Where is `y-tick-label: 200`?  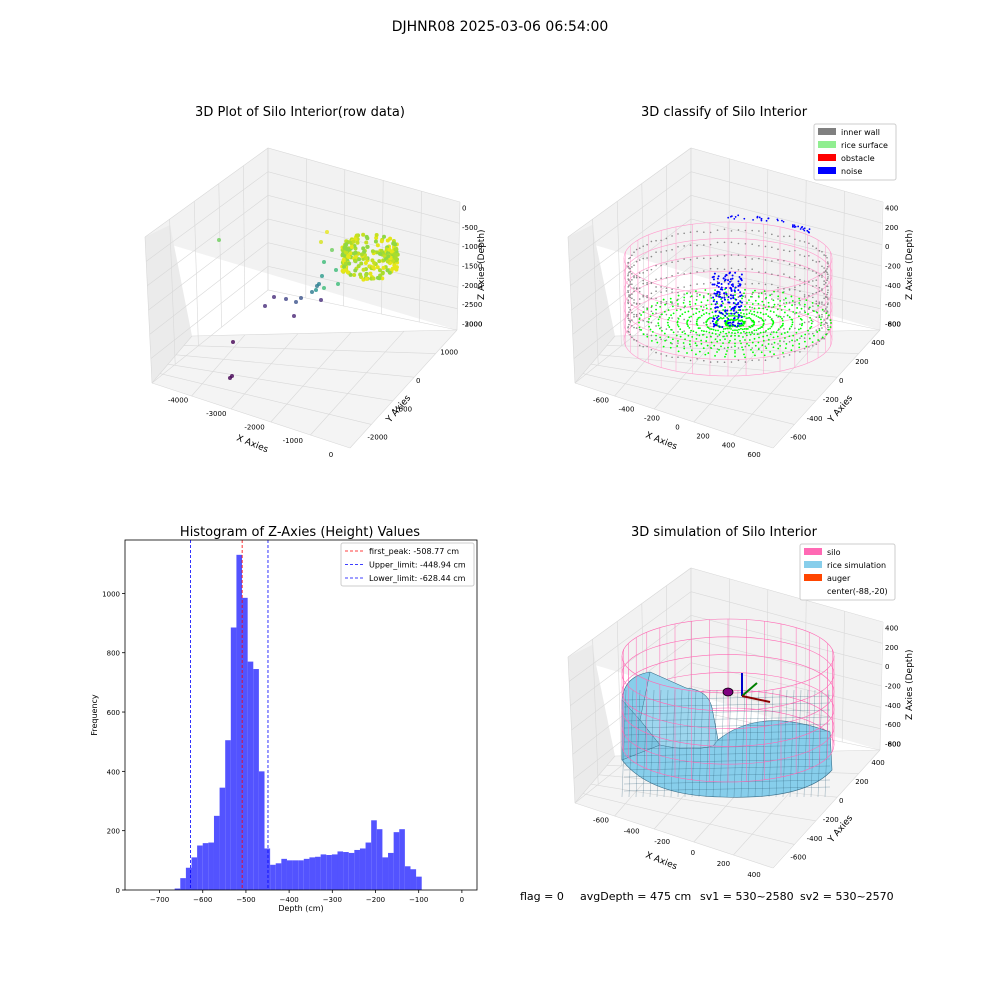
y-tick-label: 200 is located at coordinates (113, 832).